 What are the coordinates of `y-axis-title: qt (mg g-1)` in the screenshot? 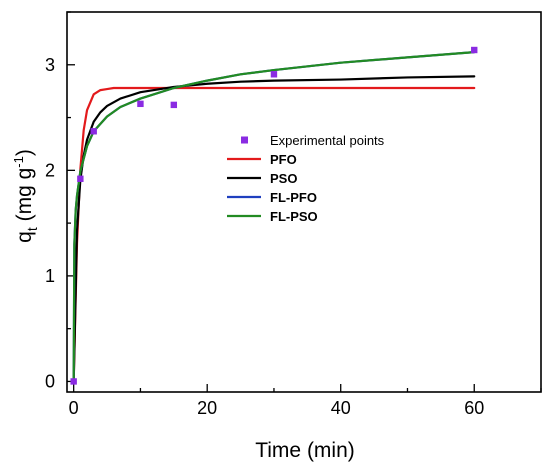 It's located at (25, 196).